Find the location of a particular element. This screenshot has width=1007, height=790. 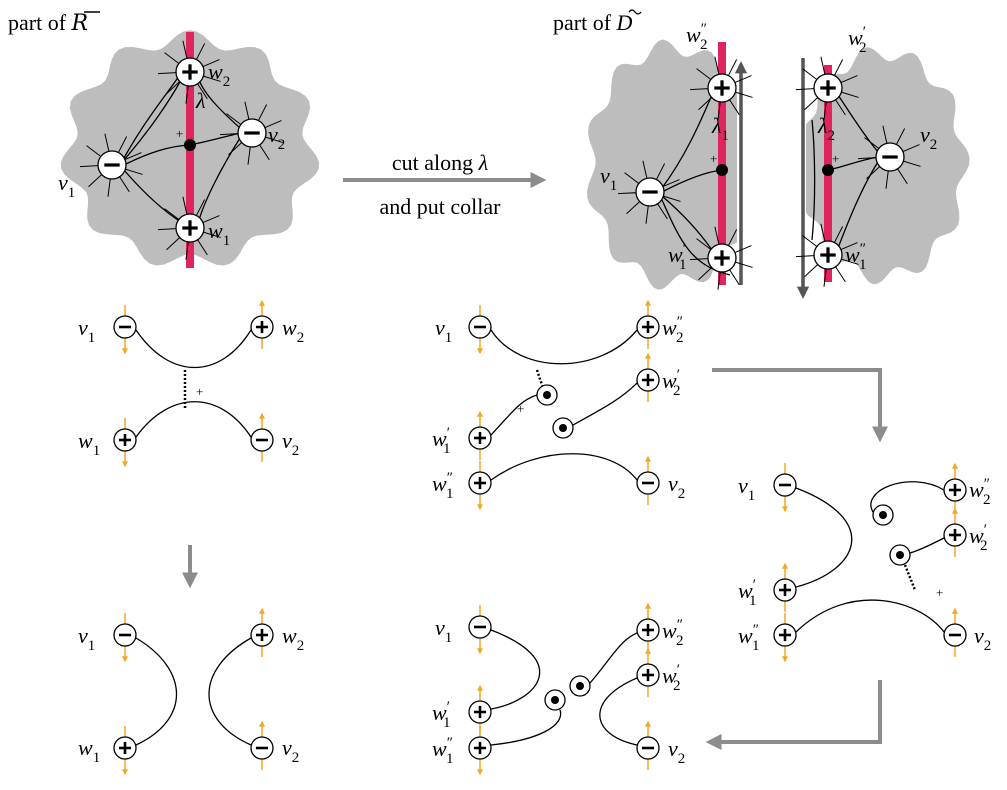

vertex-label: w′ 2 is located at coordinates (671, 678).